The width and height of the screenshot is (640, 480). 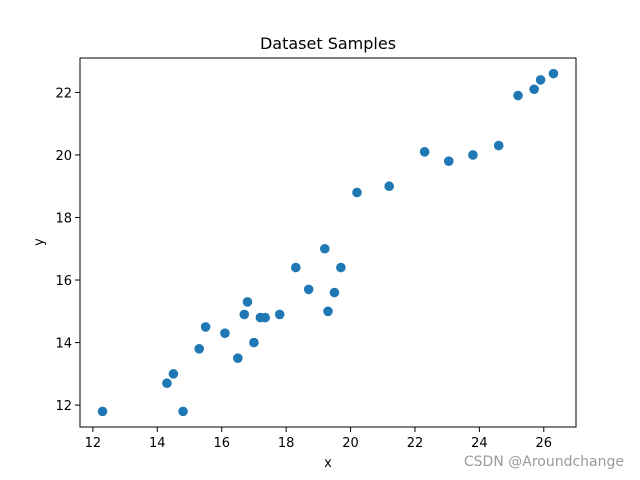 I want to click on x-tick-label: 18, so click(x=286, y=443).